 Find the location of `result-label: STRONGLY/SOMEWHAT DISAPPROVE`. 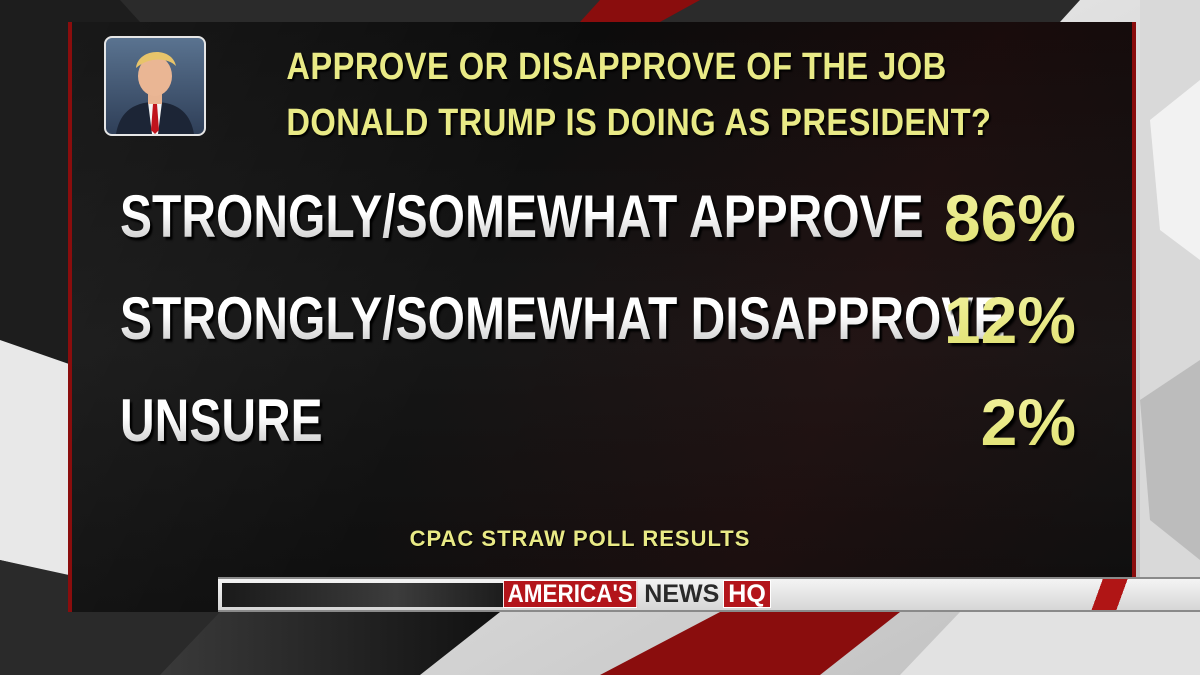

result-label: STRONGLY/SOMEWHAT DISAPPROVE is located at coordinates (563, 318).